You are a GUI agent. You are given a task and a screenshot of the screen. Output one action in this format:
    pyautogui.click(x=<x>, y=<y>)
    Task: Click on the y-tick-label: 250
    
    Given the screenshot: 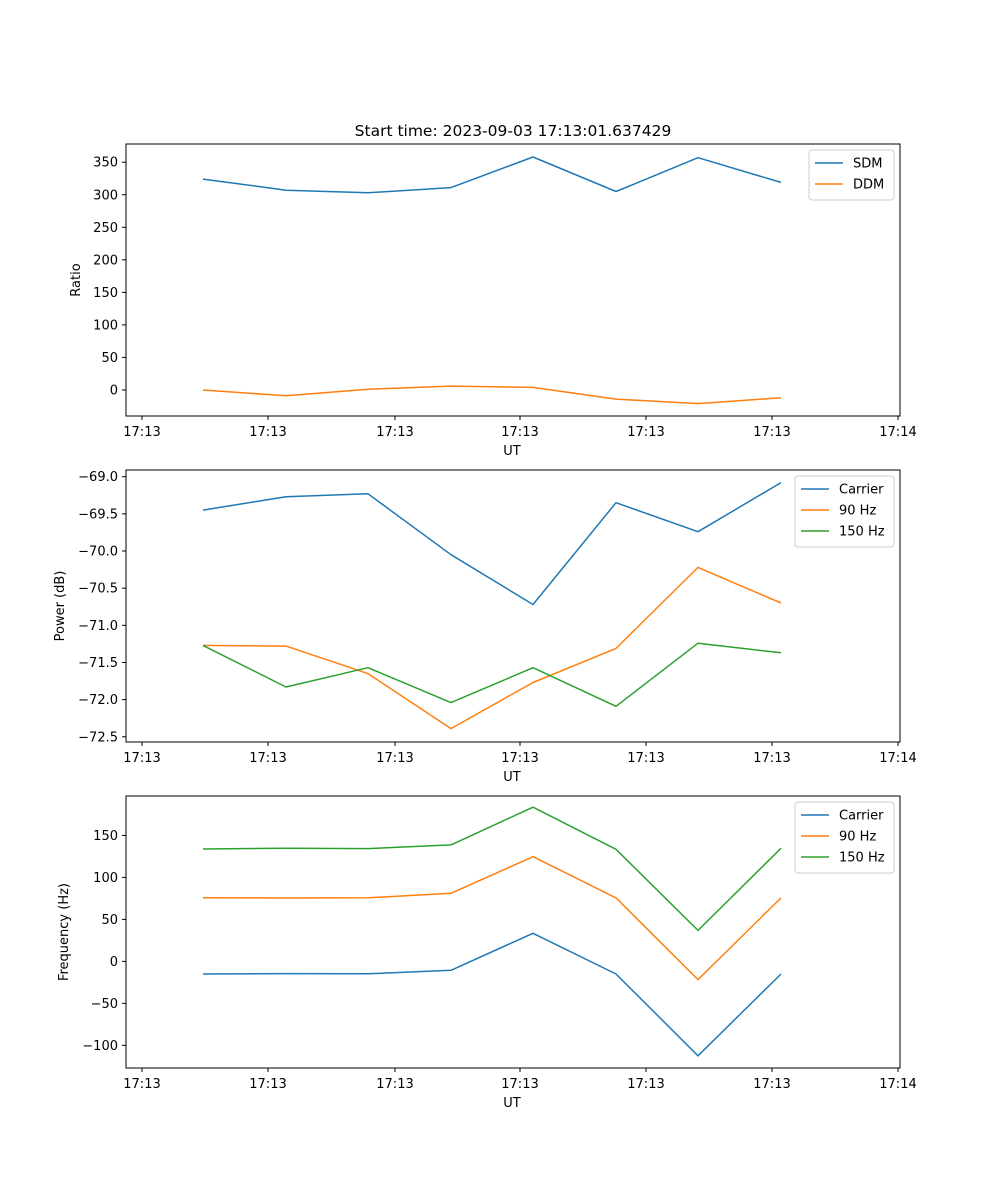 What is the action you would take?
    pyautogui.click(x=105, y=228)
    